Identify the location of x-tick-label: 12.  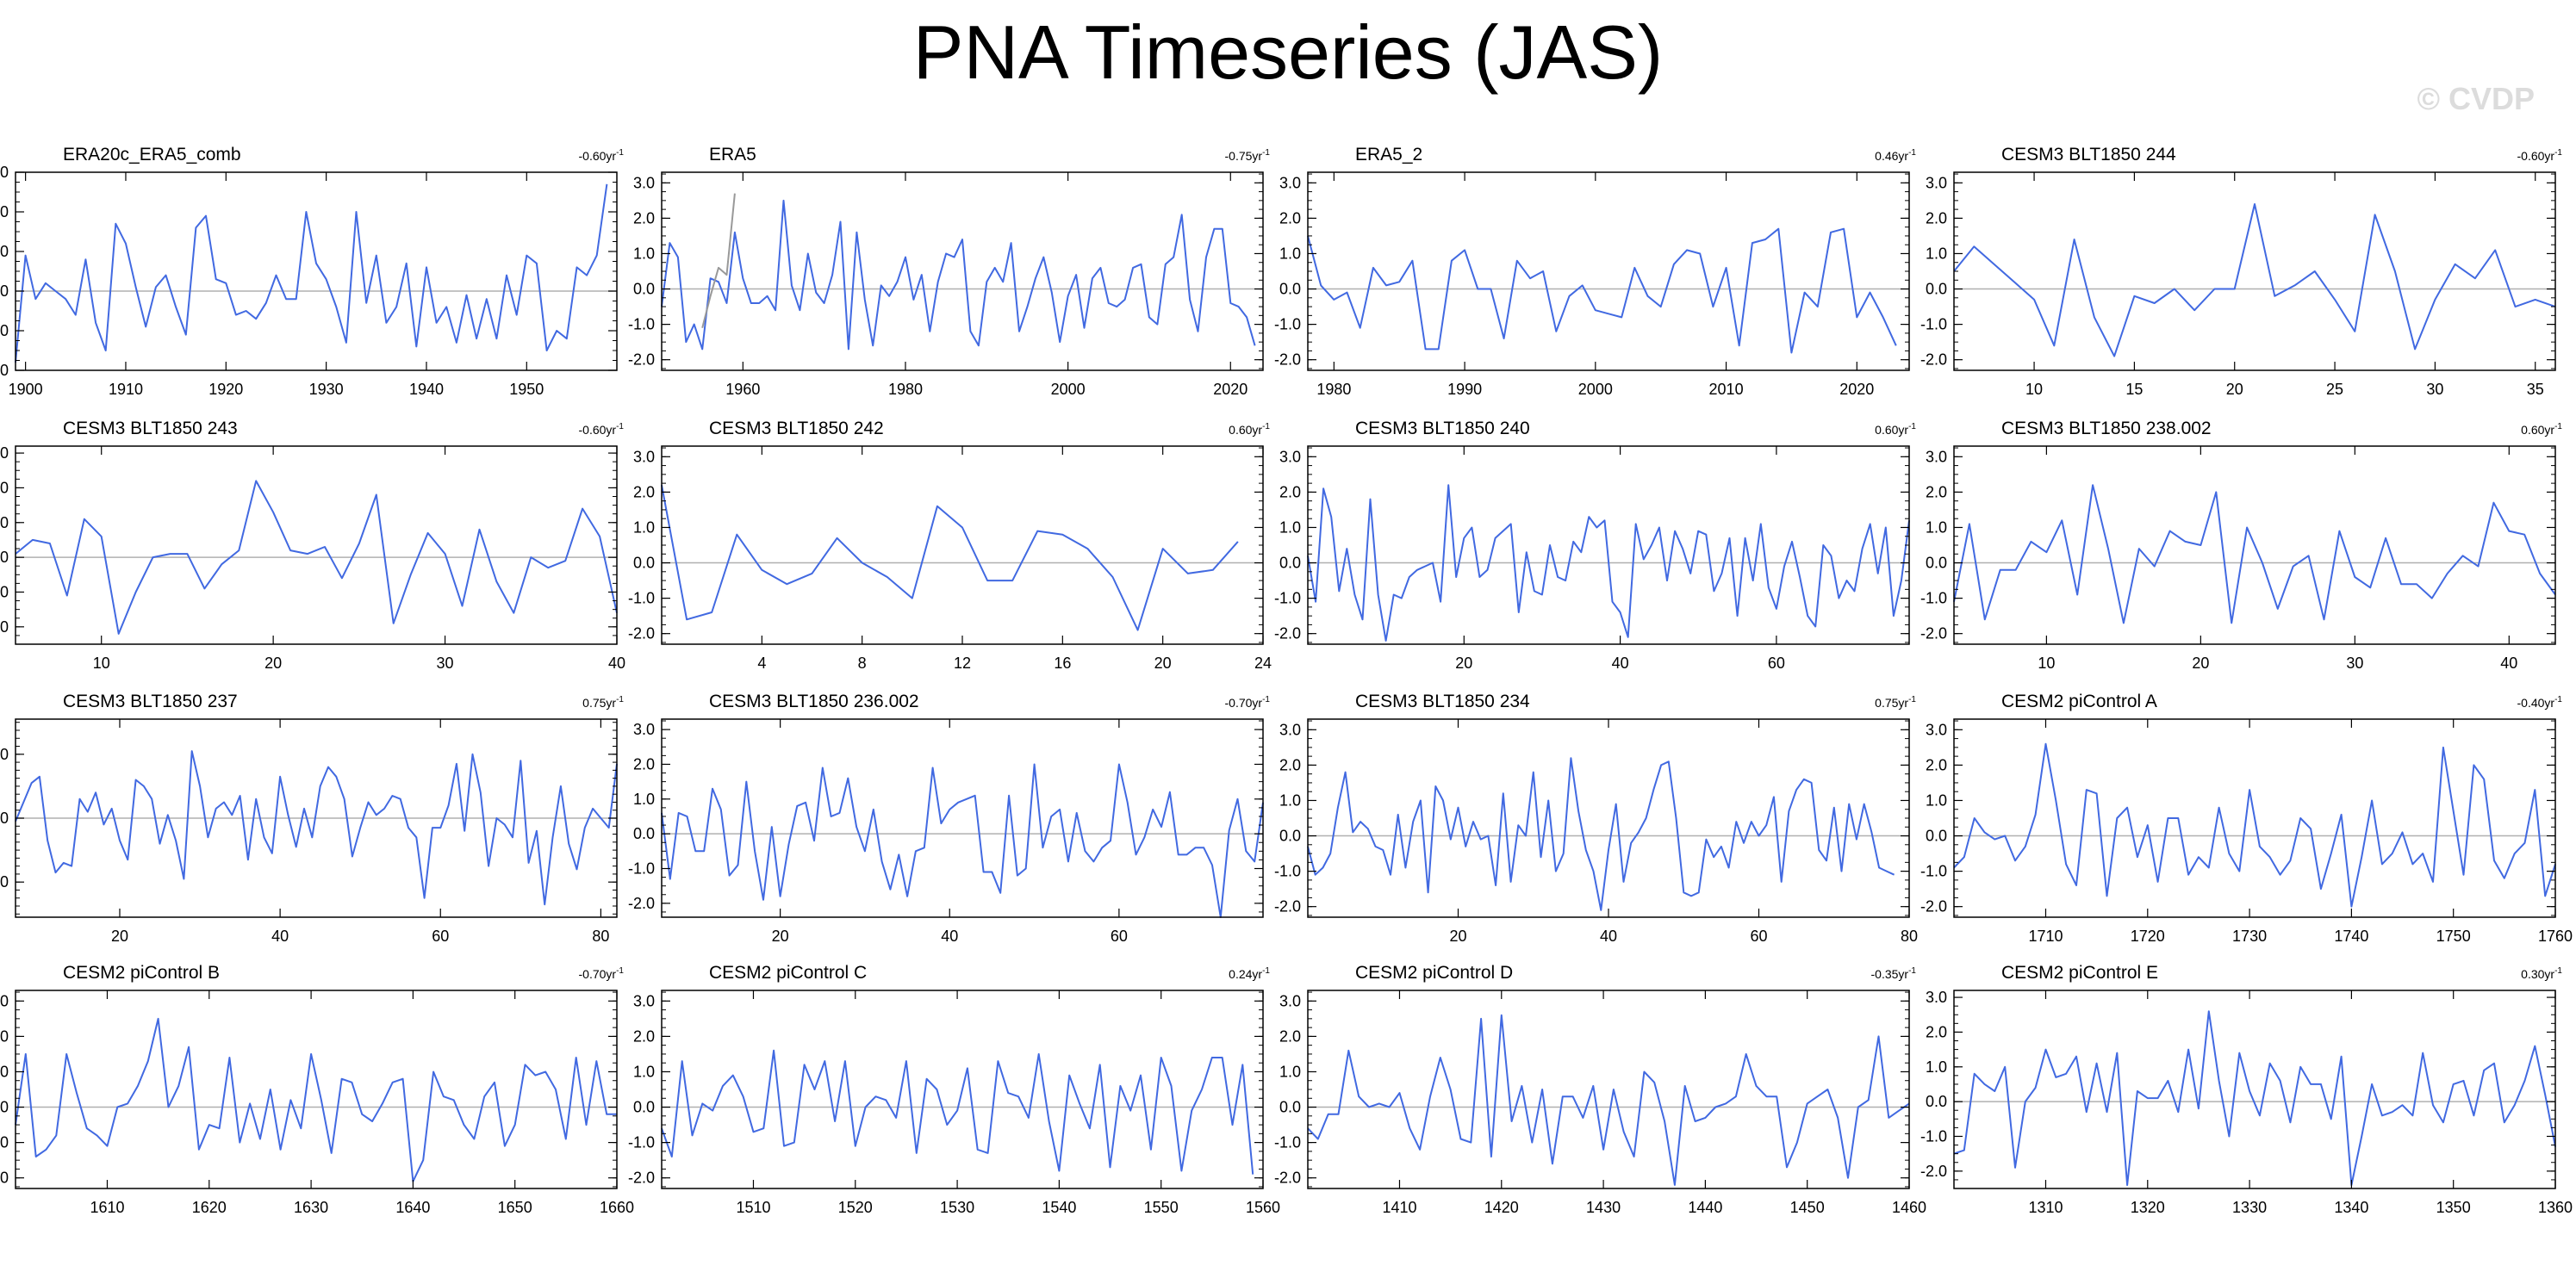
(962, 663).